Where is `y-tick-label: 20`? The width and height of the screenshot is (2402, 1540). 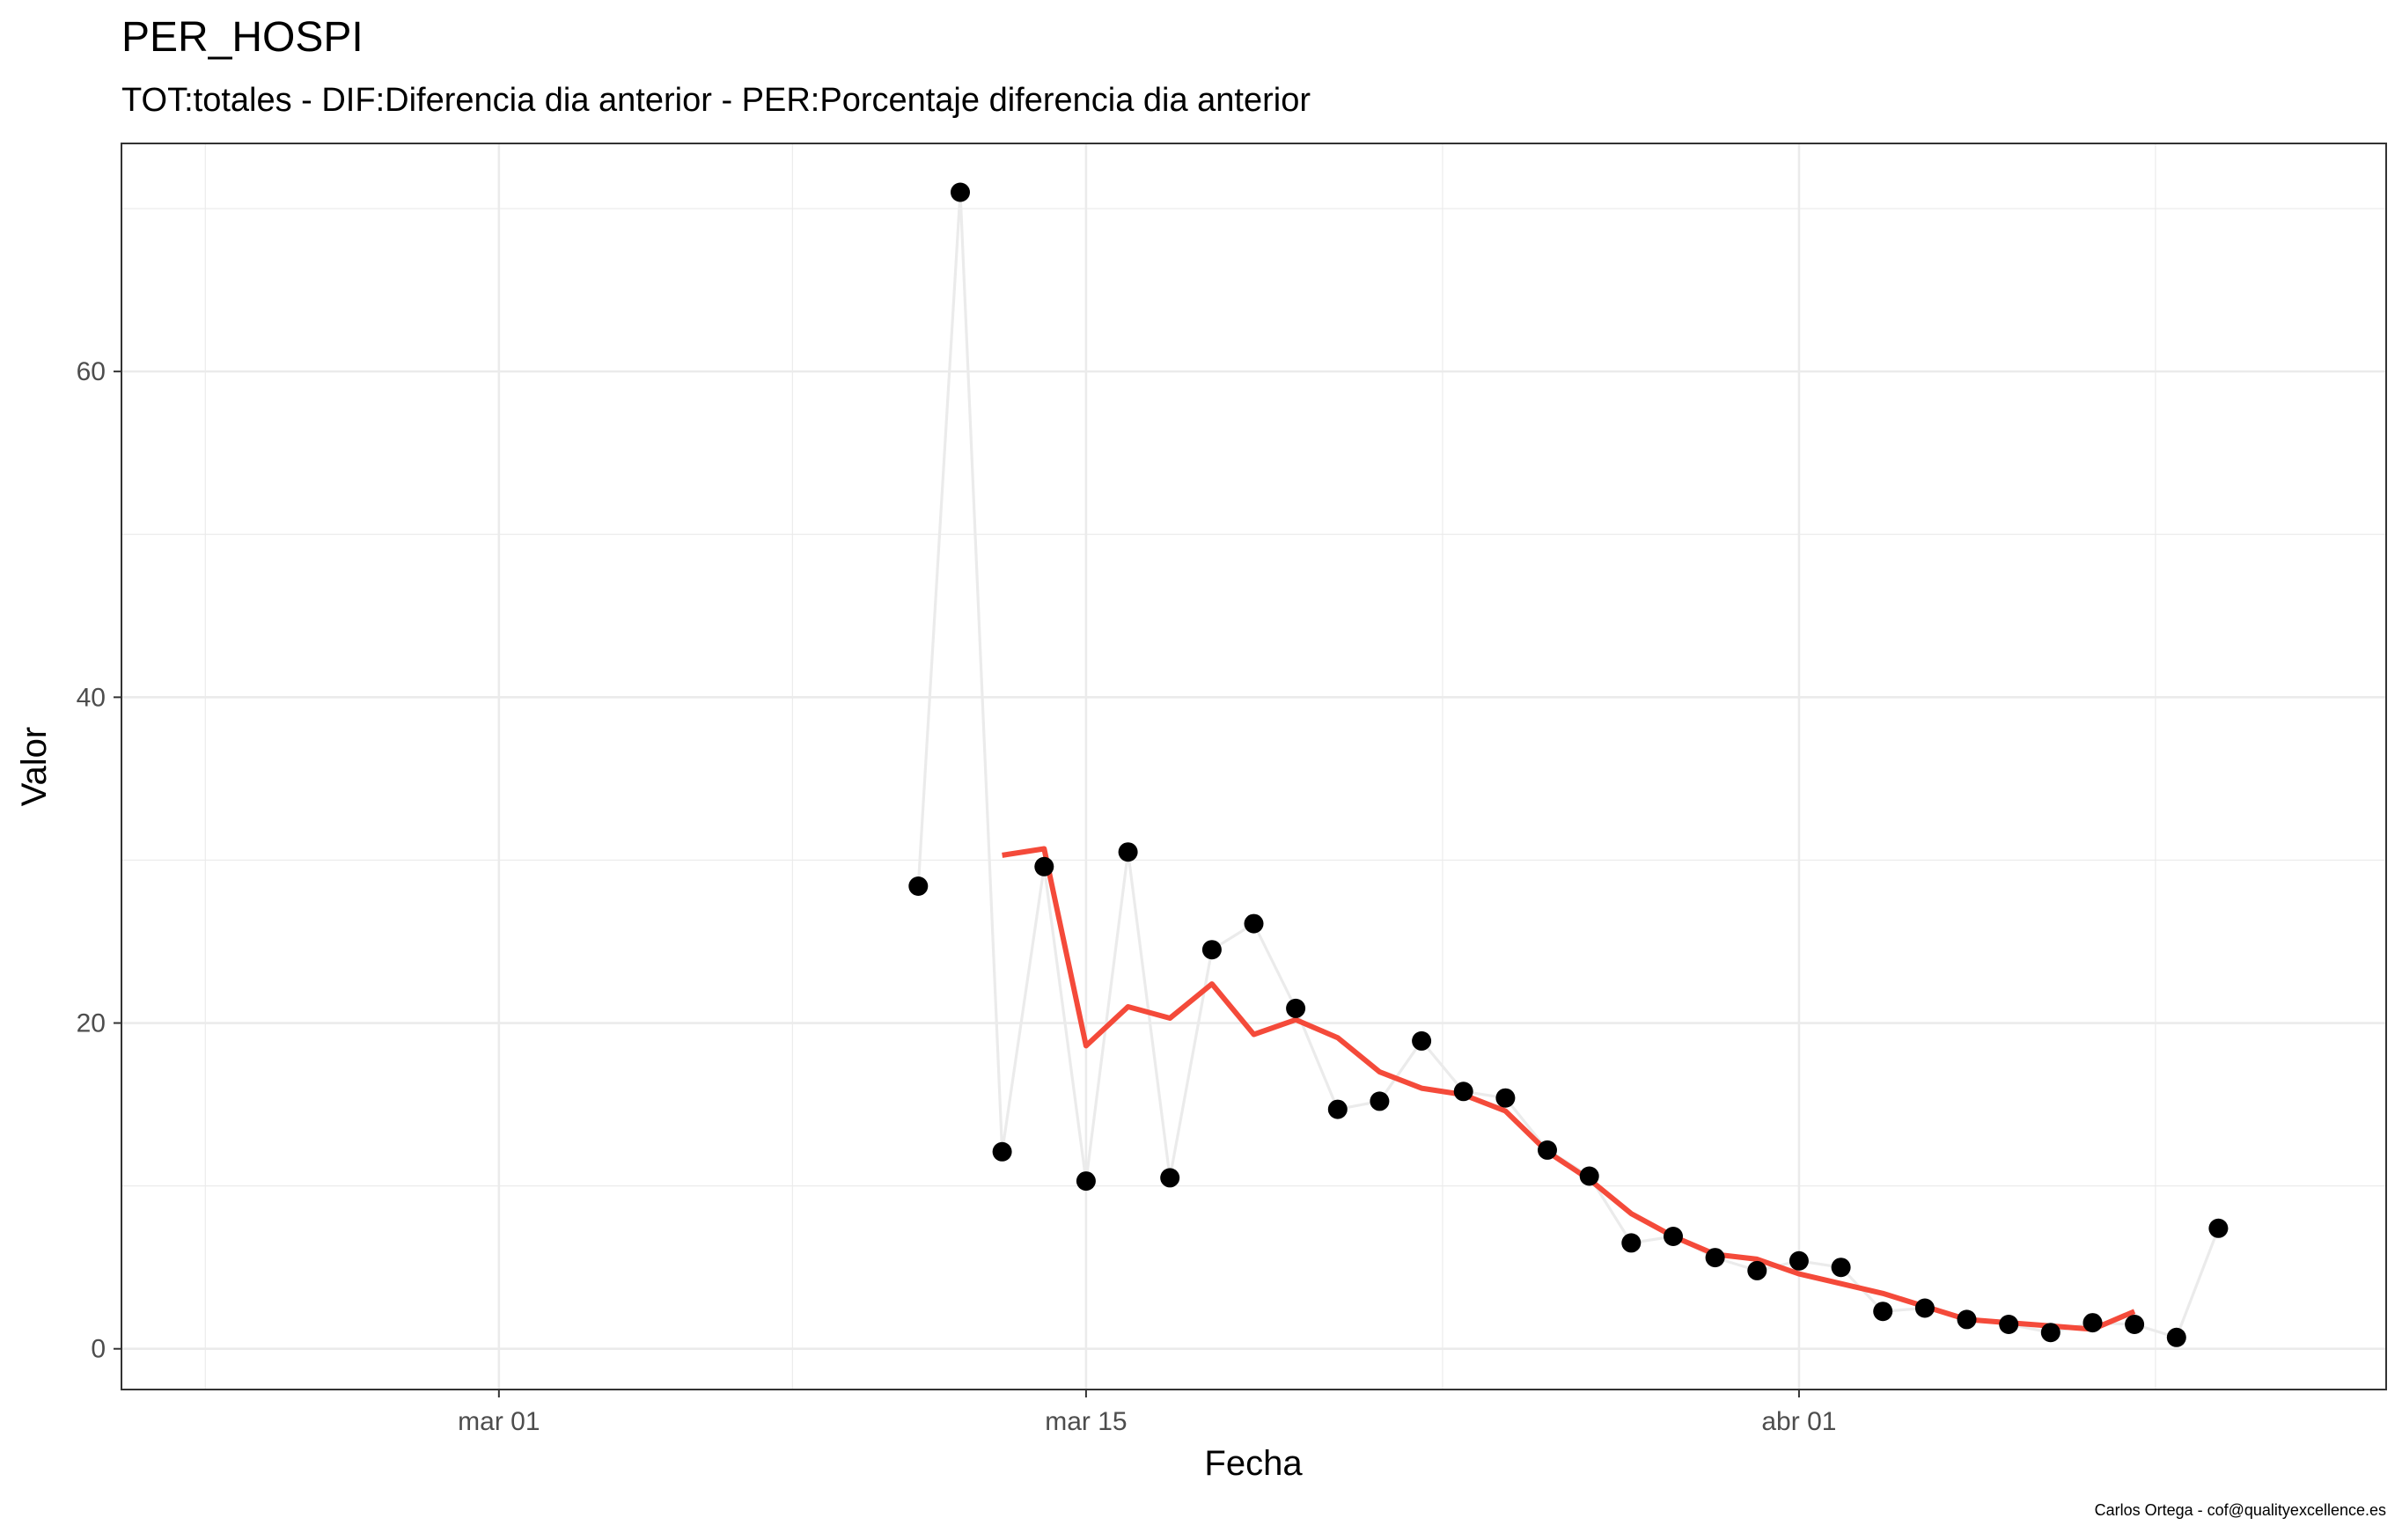
y-tick-label: 20 is located at coordinates (91, 1024).